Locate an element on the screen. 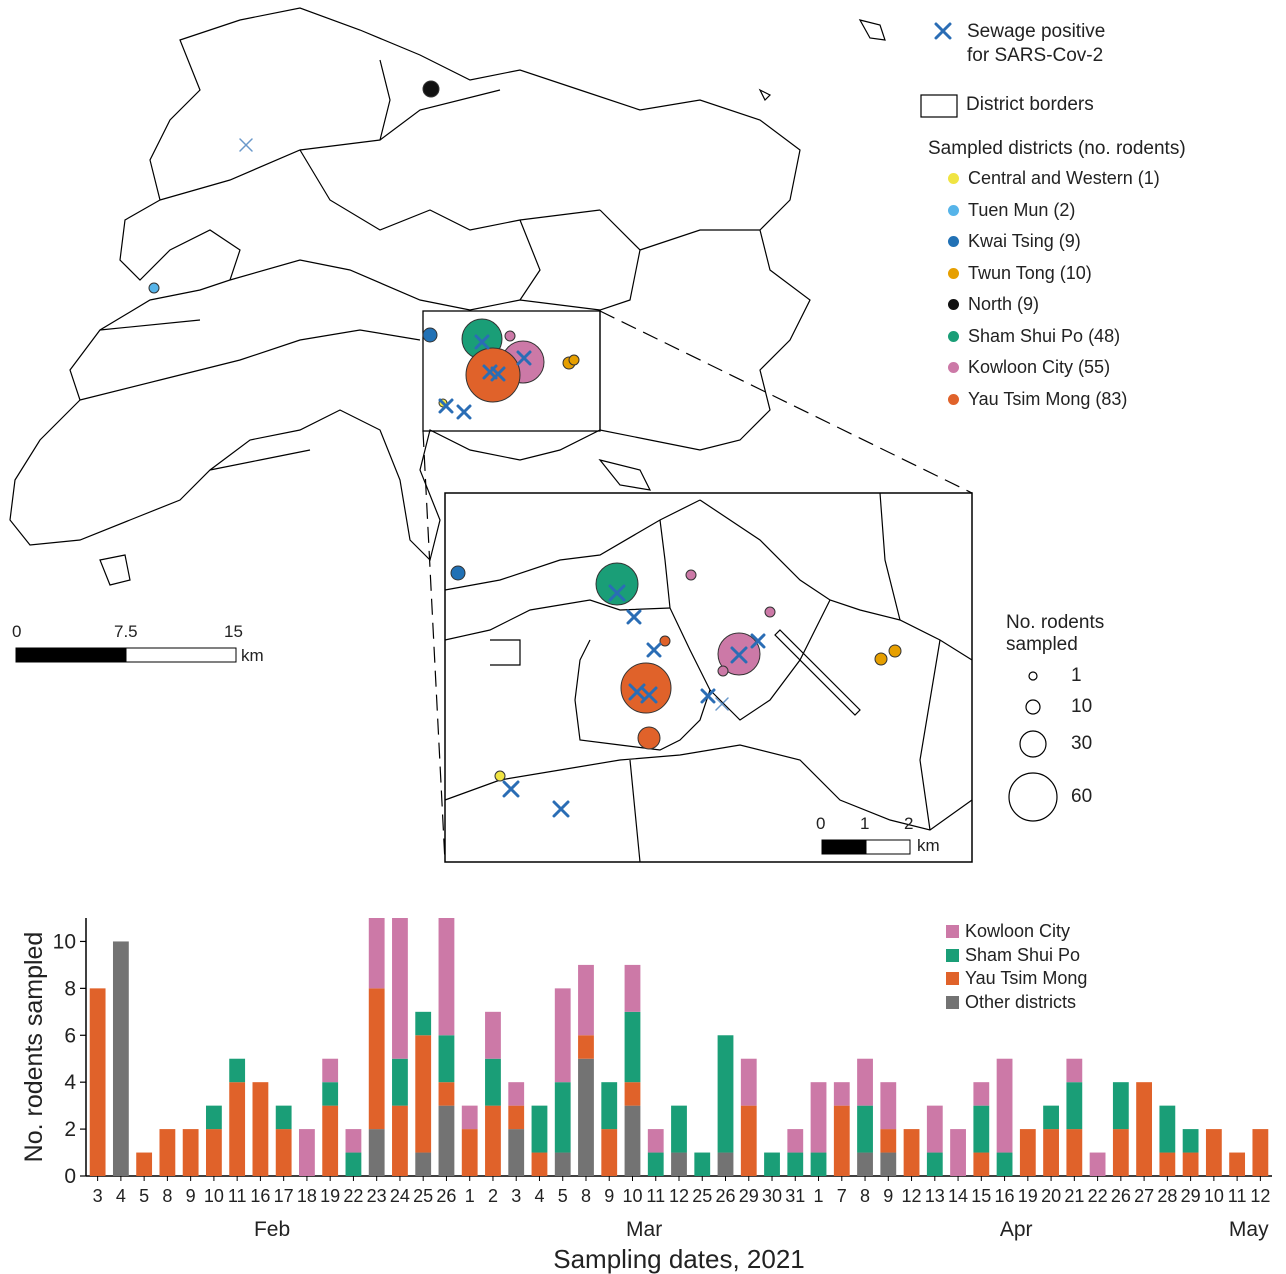 The width and height of the screenshot is (1286, 1274). sampled-districts-title: Sampled districts (no. rodents) is located at coordinates (1057, 148).